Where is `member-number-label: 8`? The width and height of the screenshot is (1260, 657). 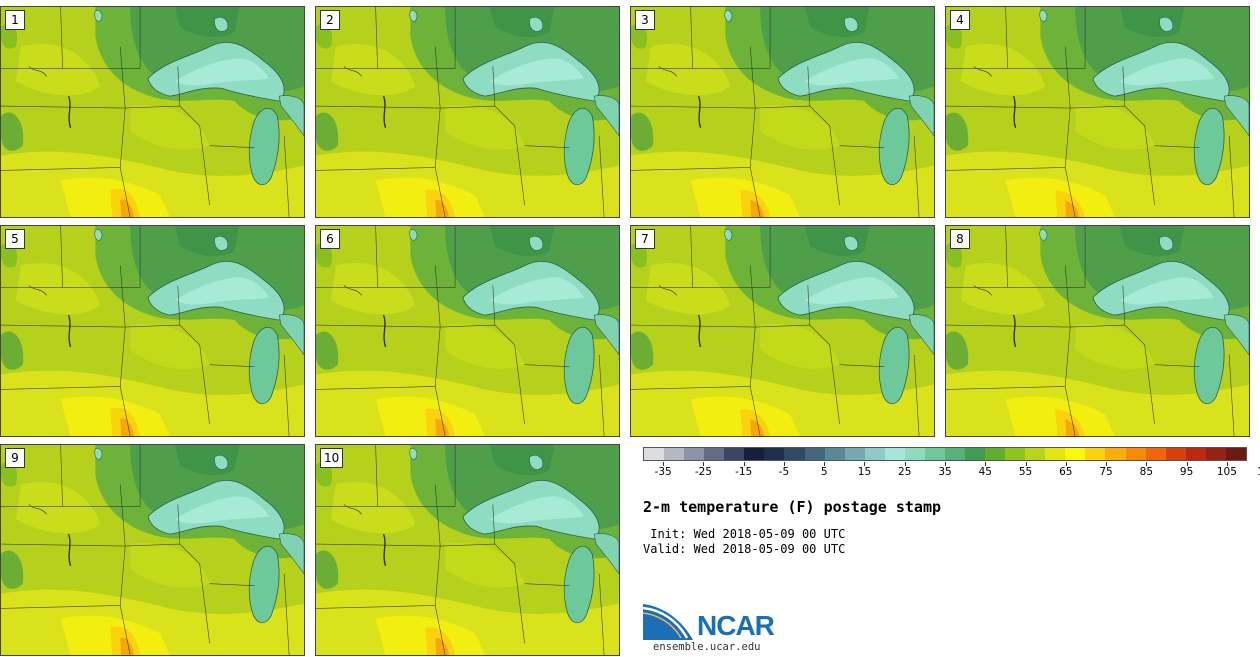
member-number-label: 8 is located at coordinates (960, 239).